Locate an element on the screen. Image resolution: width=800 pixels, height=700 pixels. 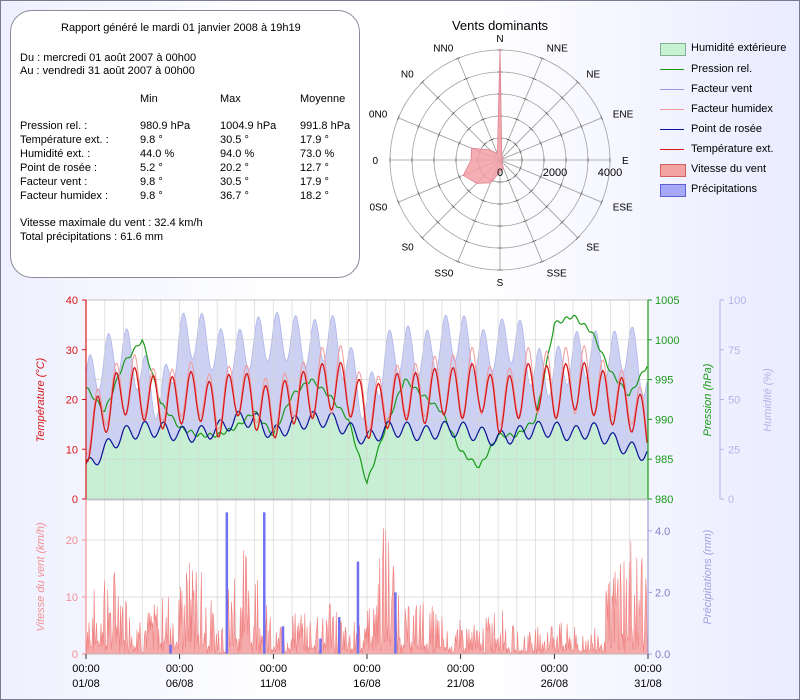
temperature-tick-label: 40 is located at coordinates (72, 301).